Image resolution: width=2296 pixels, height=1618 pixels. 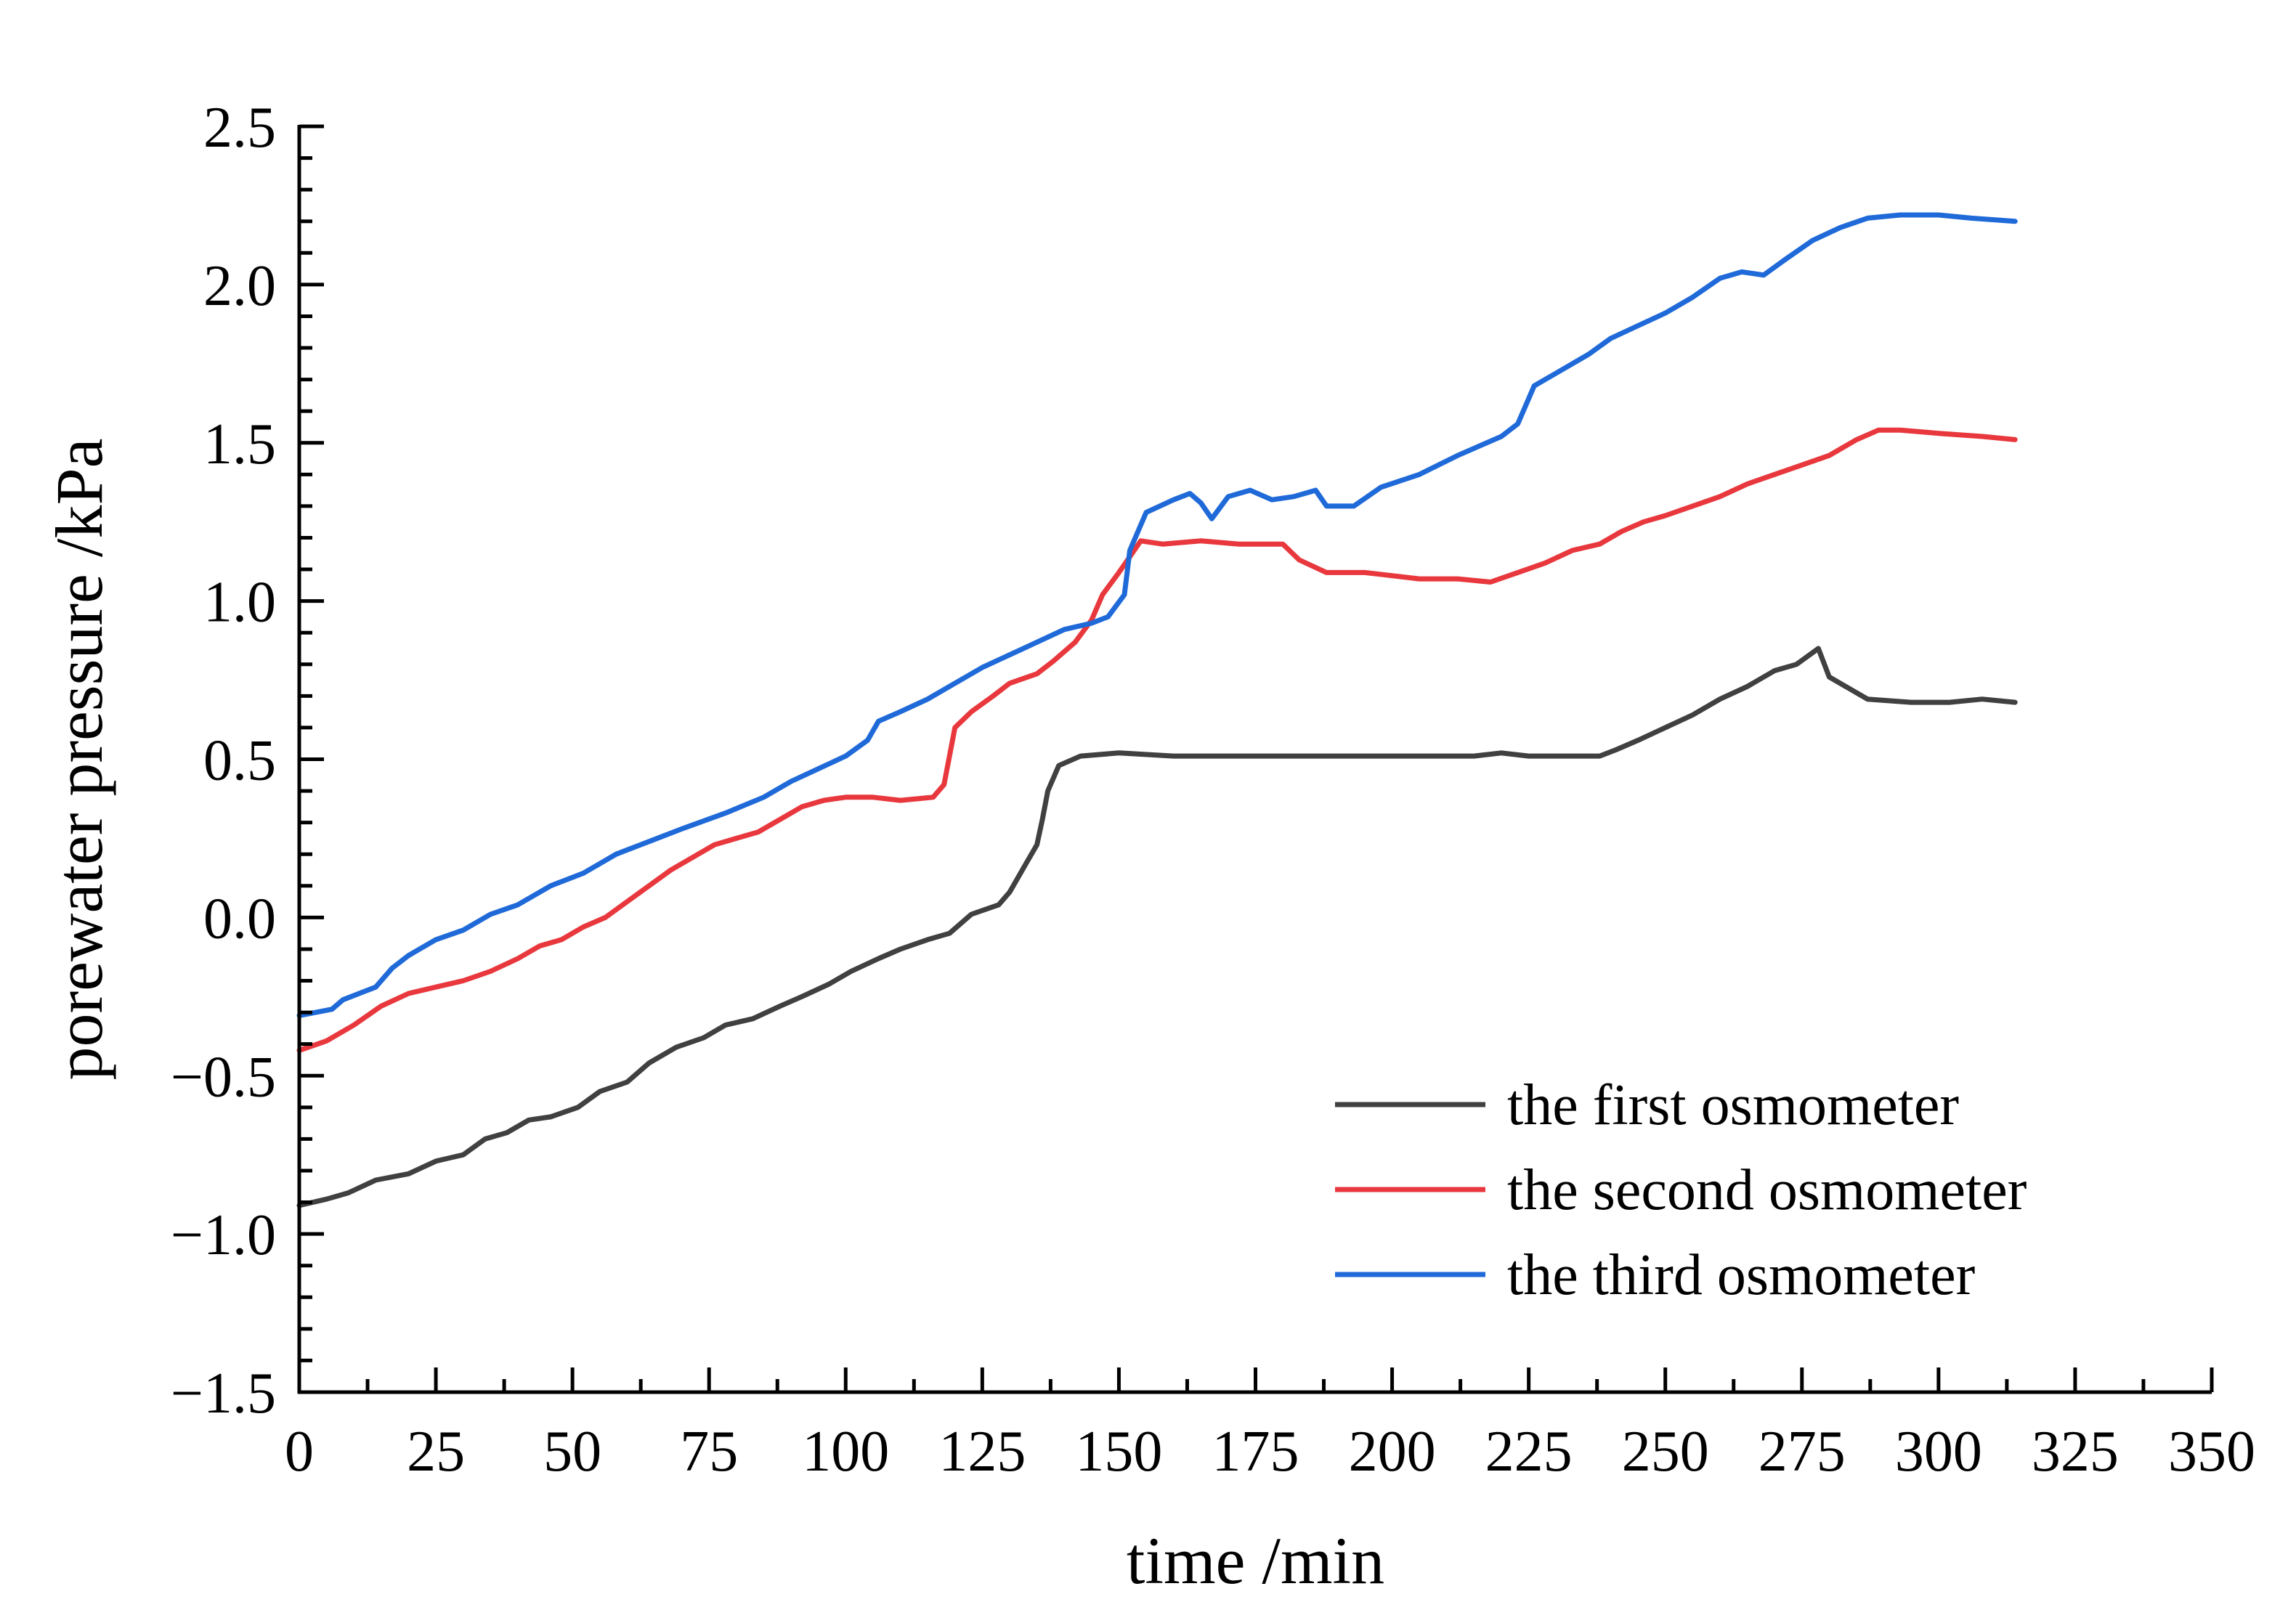 I want to click on x-tick-label: 100, so click(x=846, y=1452).